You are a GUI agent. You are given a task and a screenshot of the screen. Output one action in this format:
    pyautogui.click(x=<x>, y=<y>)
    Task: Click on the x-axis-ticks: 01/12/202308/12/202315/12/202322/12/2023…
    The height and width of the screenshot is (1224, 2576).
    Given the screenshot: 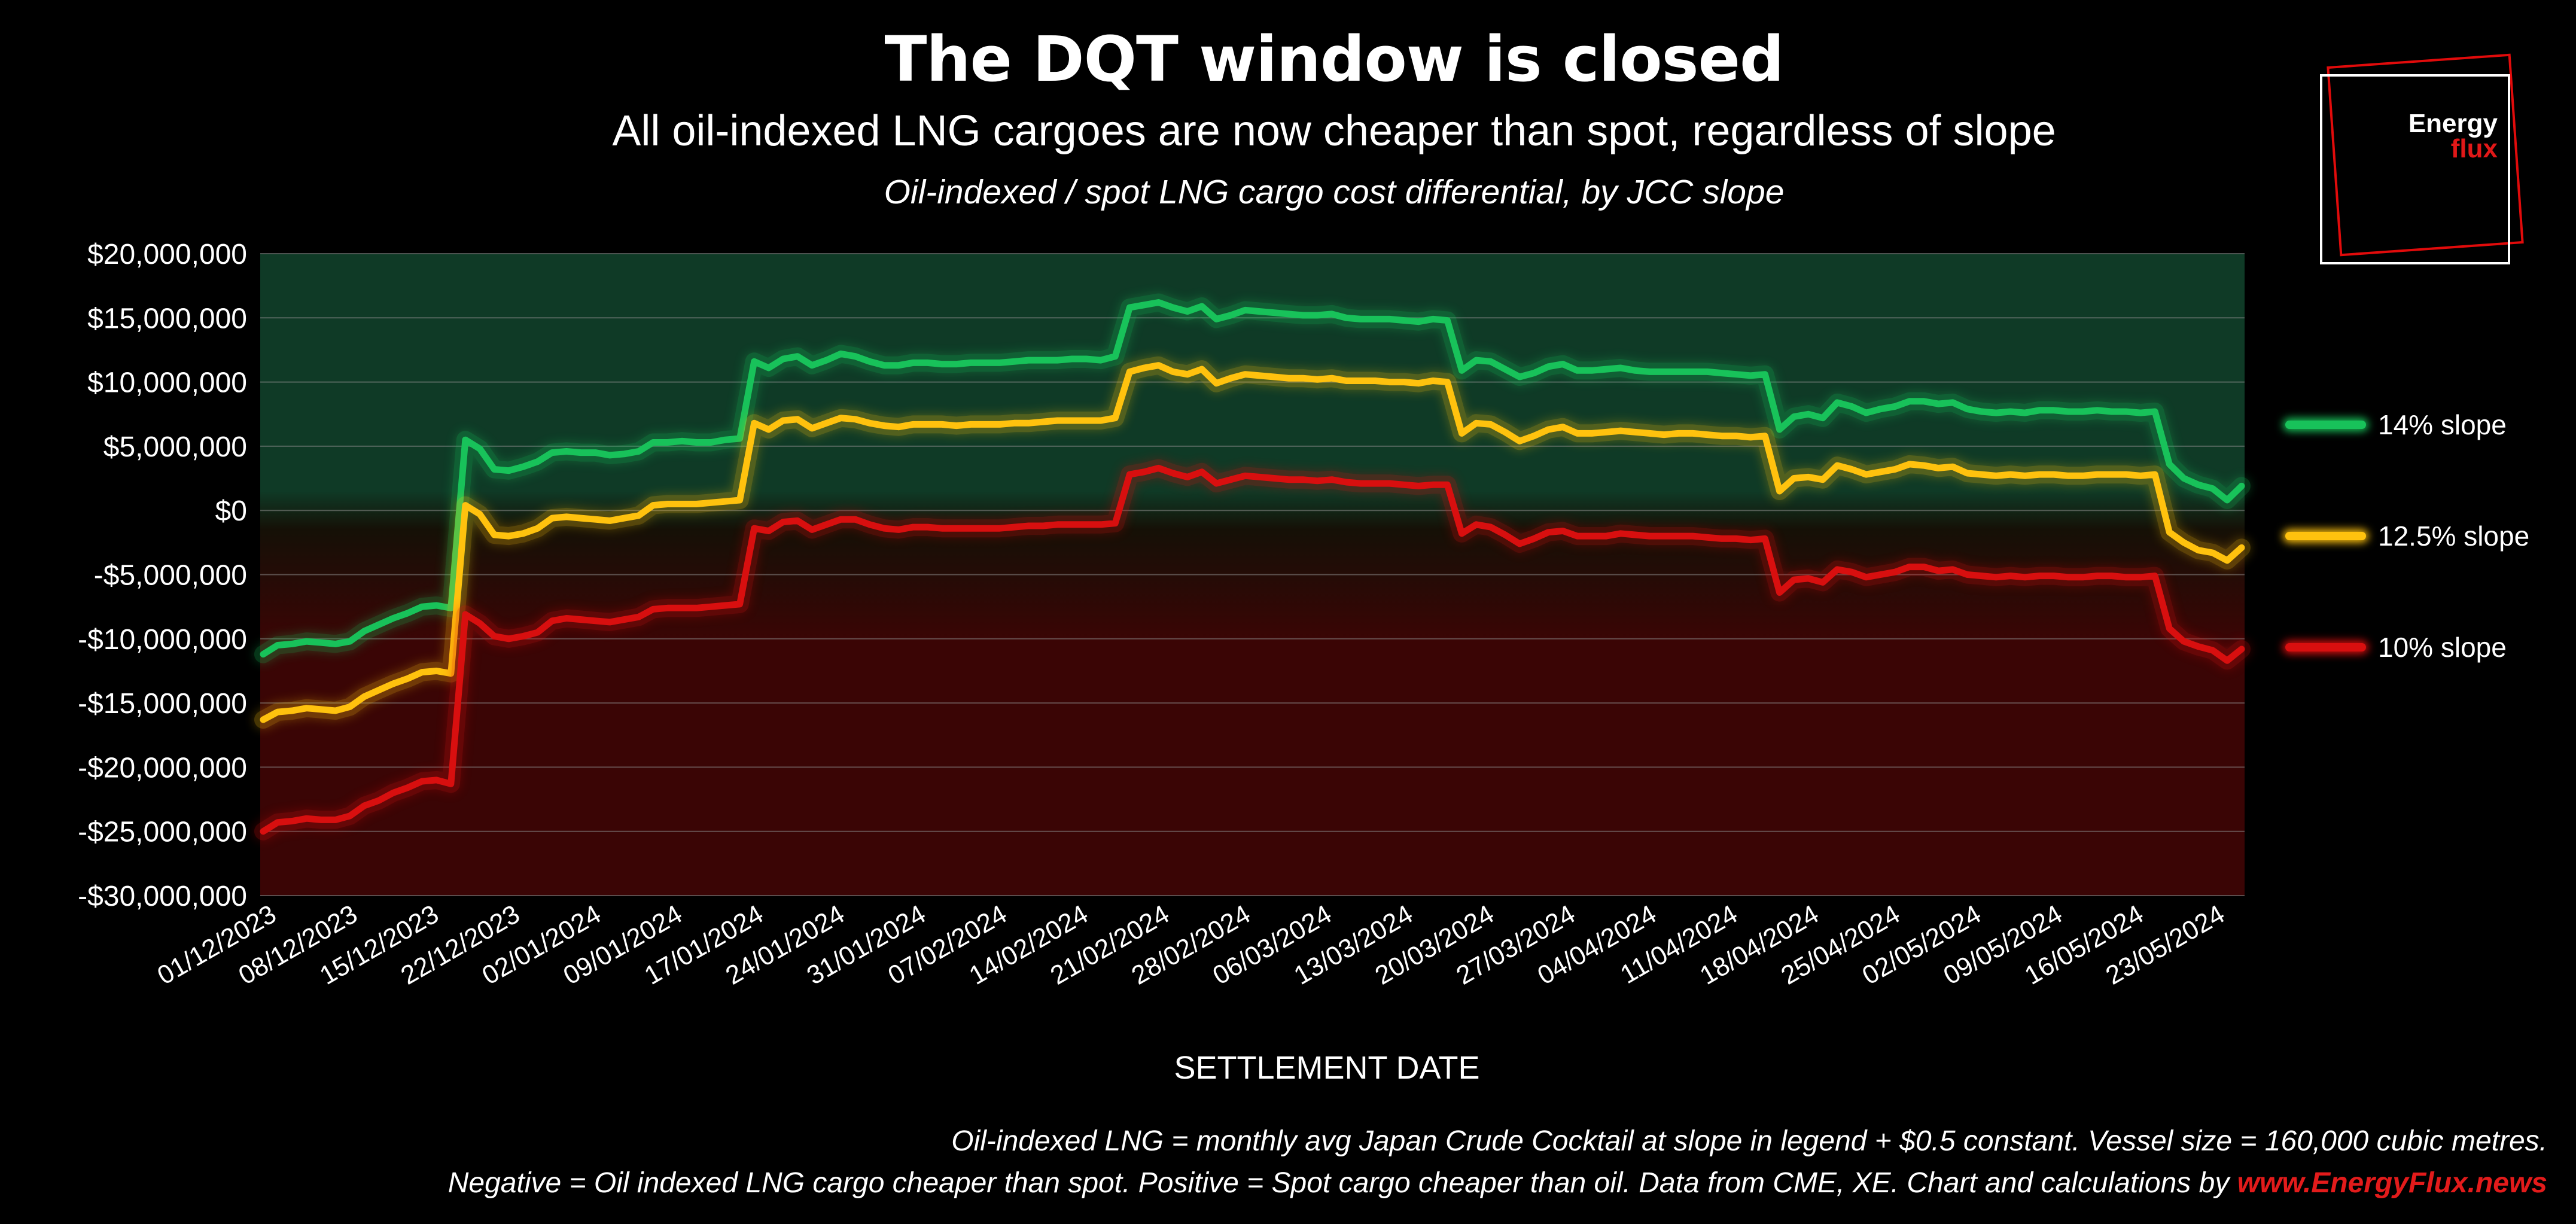 What is the action you would take?
    pyautogui.click(x=1191, y=945)
    